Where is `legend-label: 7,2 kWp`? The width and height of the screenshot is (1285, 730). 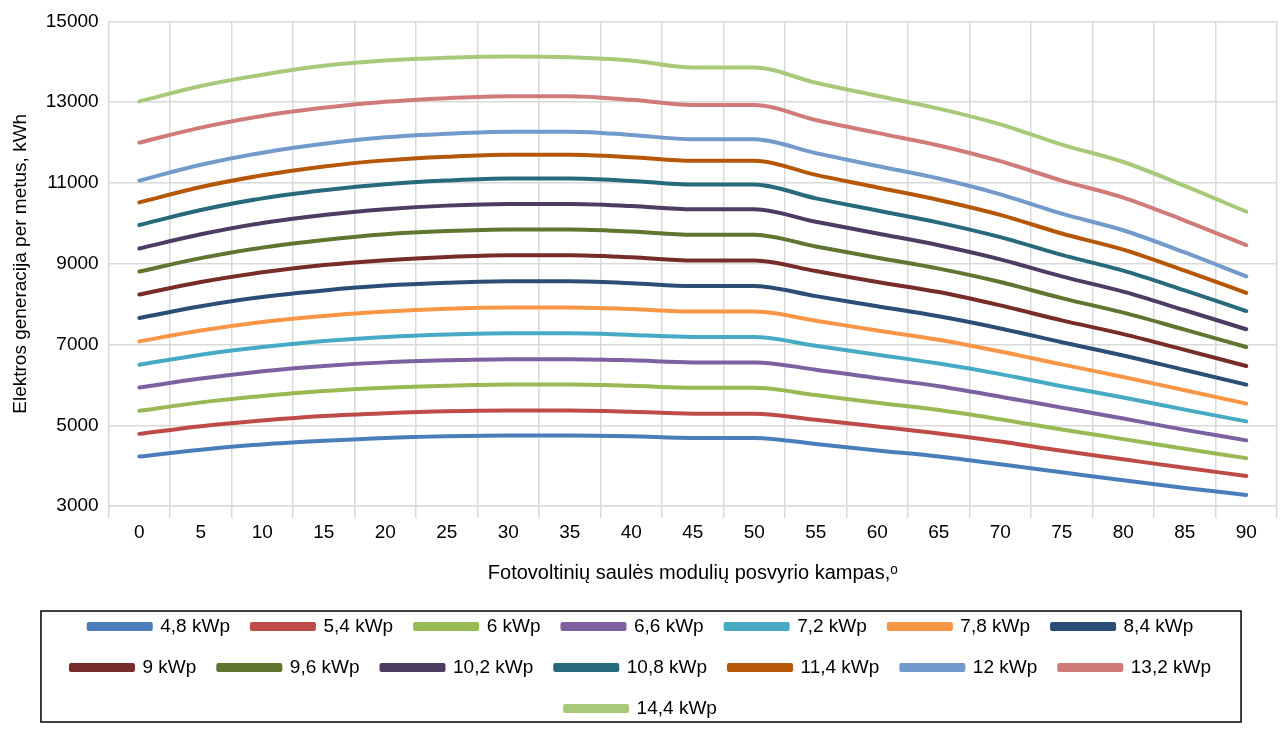 legend-label: 7,2 kWp is located at coordinates (832, 625).